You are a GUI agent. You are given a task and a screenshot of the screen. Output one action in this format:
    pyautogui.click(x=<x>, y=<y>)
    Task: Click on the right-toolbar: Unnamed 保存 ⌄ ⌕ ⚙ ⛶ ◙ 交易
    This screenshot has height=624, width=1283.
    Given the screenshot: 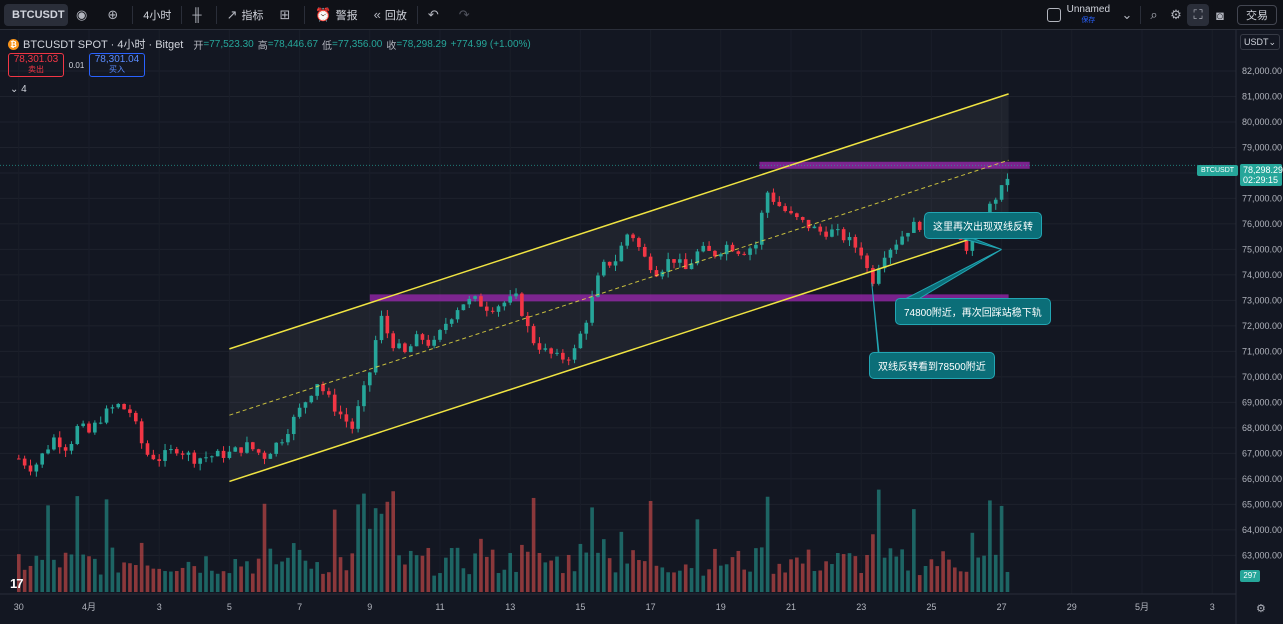 What is the action you would take?
    pyautogui.click(x=1161, y=15)
    